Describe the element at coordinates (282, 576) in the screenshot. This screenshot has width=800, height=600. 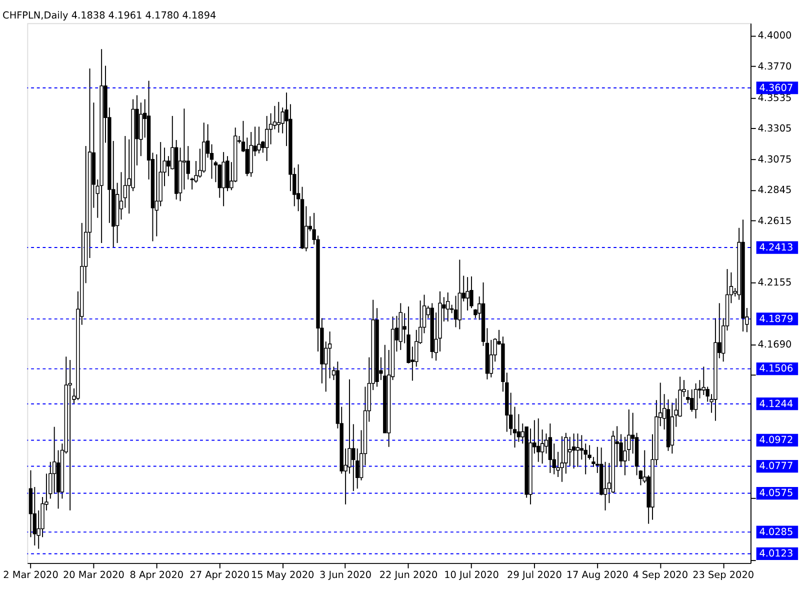
I see `x-tick-label: 15 May 2020` at that location.